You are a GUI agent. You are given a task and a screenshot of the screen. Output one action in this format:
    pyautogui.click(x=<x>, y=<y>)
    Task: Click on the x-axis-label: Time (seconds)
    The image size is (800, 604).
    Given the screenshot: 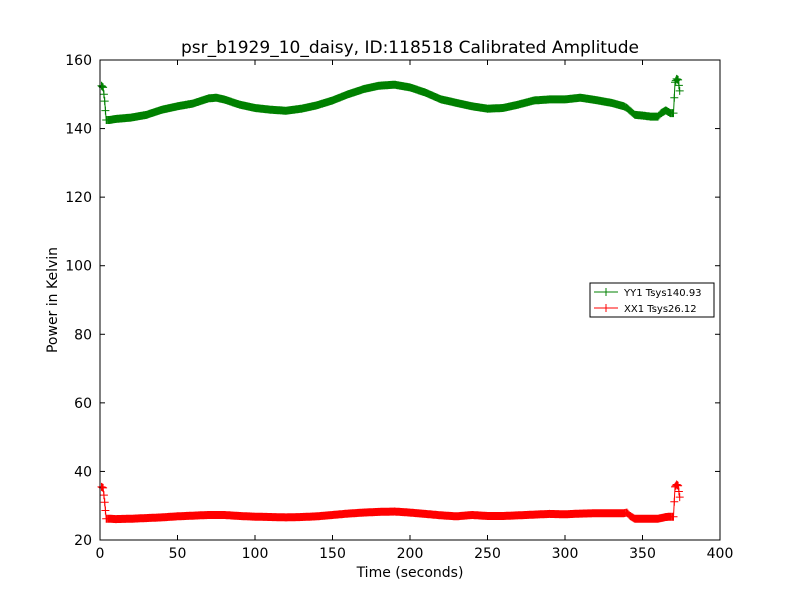 What is the action you would take?
    pyautogui.click(x=410, y=573)
    